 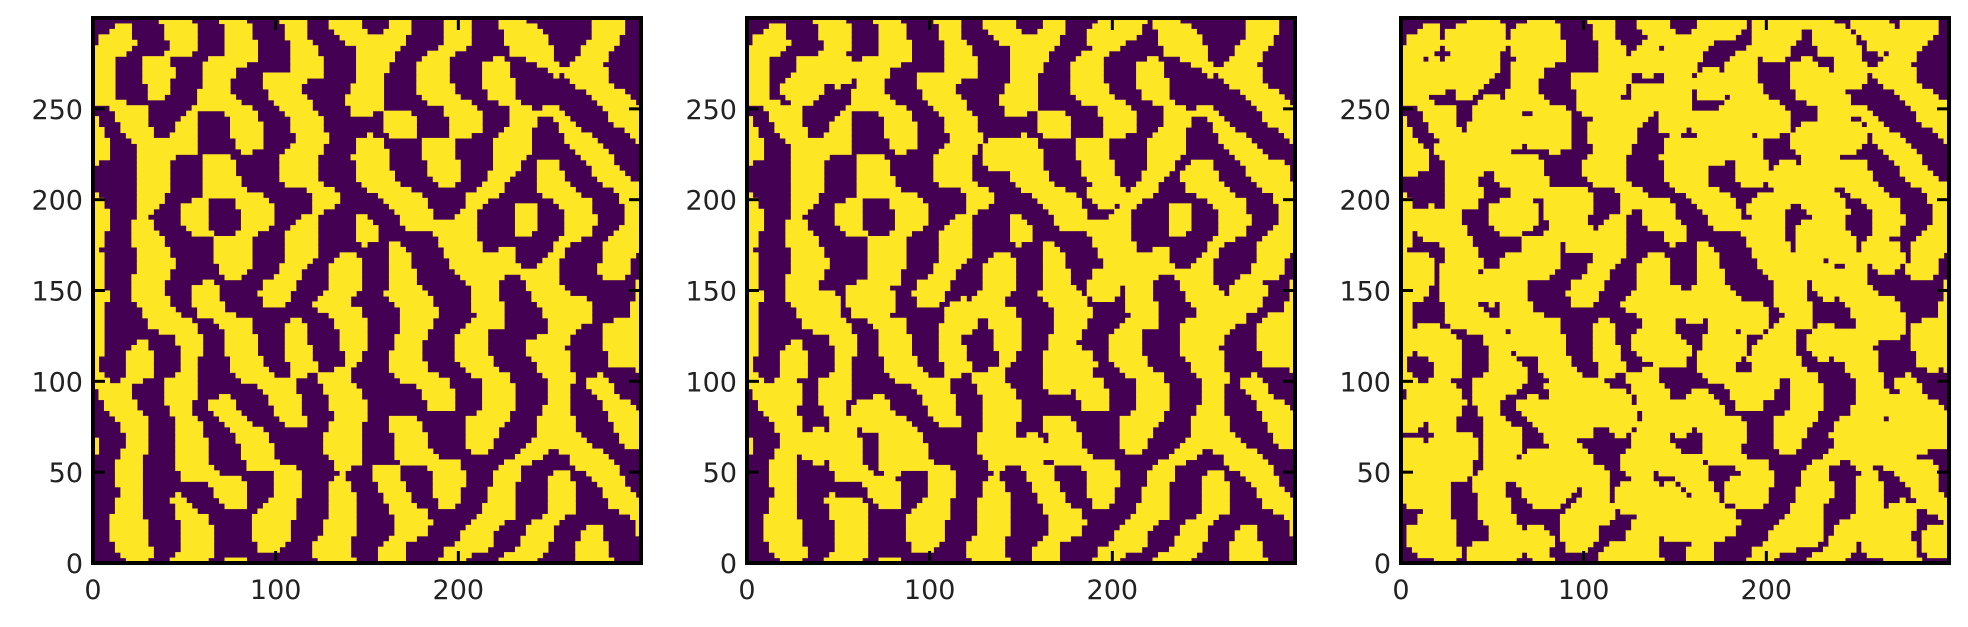 I want to click on x-tick-label: 100, so click(x=1584, y=590).